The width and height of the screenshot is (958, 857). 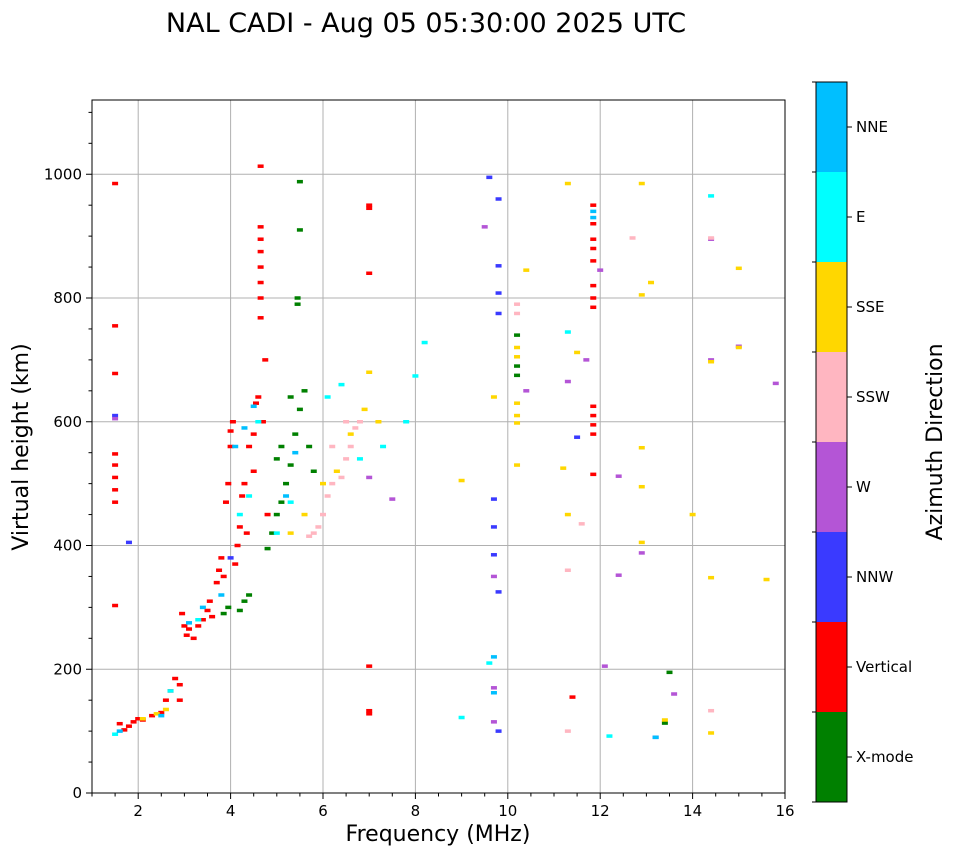 What do you see at coordinates (231, 811) in the screenshot?
I see `x-tick-label: 4` at bounding box center [231, 811].